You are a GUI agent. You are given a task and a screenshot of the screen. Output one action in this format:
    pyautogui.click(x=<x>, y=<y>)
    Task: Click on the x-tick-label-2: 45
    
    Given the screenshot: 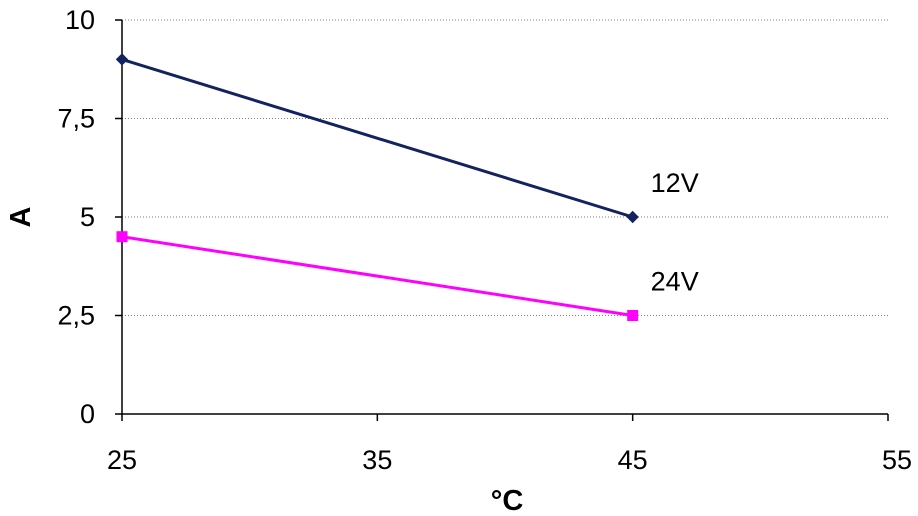 What is the action you would take?
    pyautogui.click(x=633, y=460)
    